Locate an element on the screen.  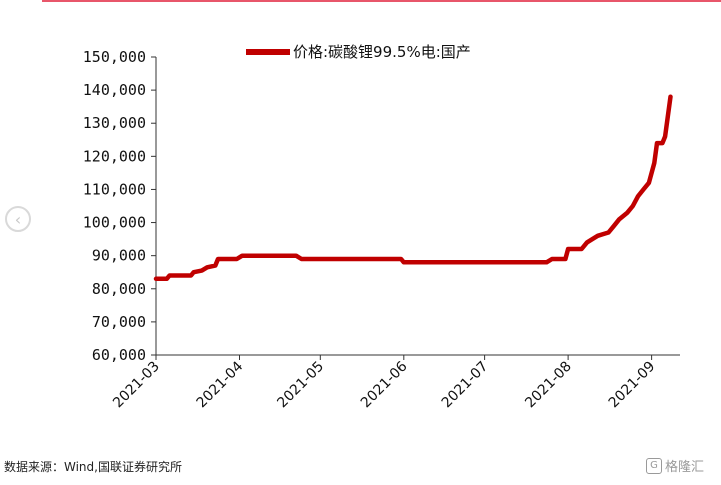
y-tick-label: 70,000 is located at coordinates (119, 322).